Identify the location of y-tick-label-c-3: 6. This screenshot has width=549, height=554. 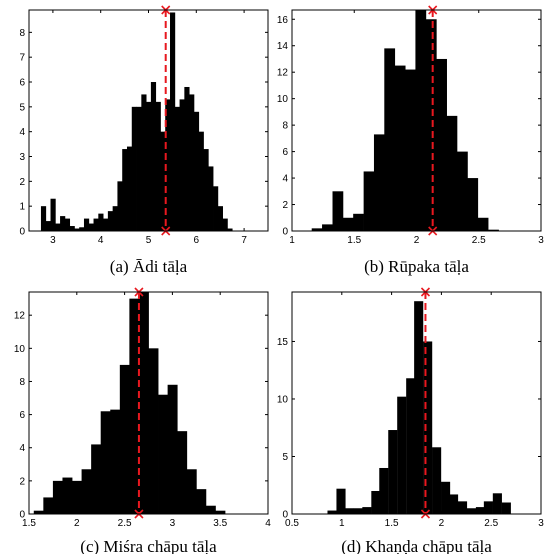
(22, 415).